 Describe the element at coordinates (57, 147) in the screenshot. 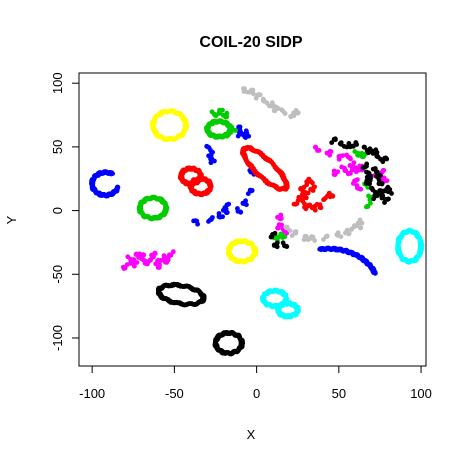

I see `y-tick-label: 50` at that location.